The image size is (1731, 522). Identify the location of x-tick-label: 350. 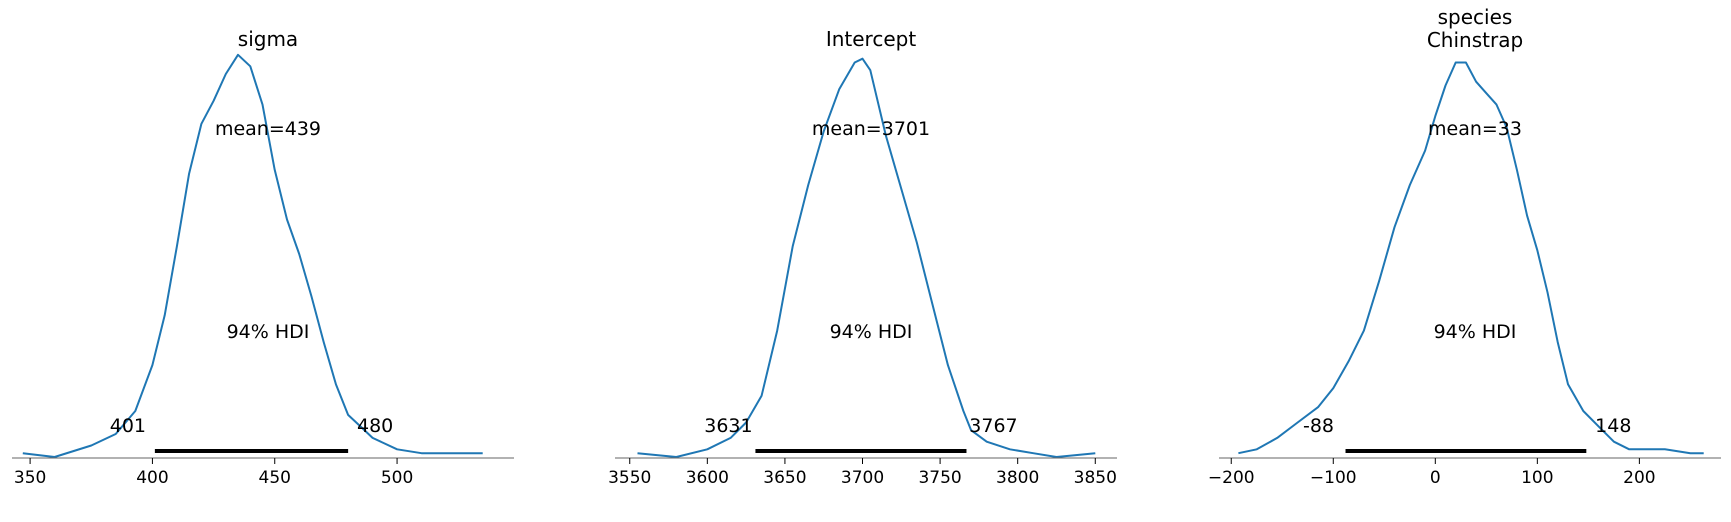
(30, 478).